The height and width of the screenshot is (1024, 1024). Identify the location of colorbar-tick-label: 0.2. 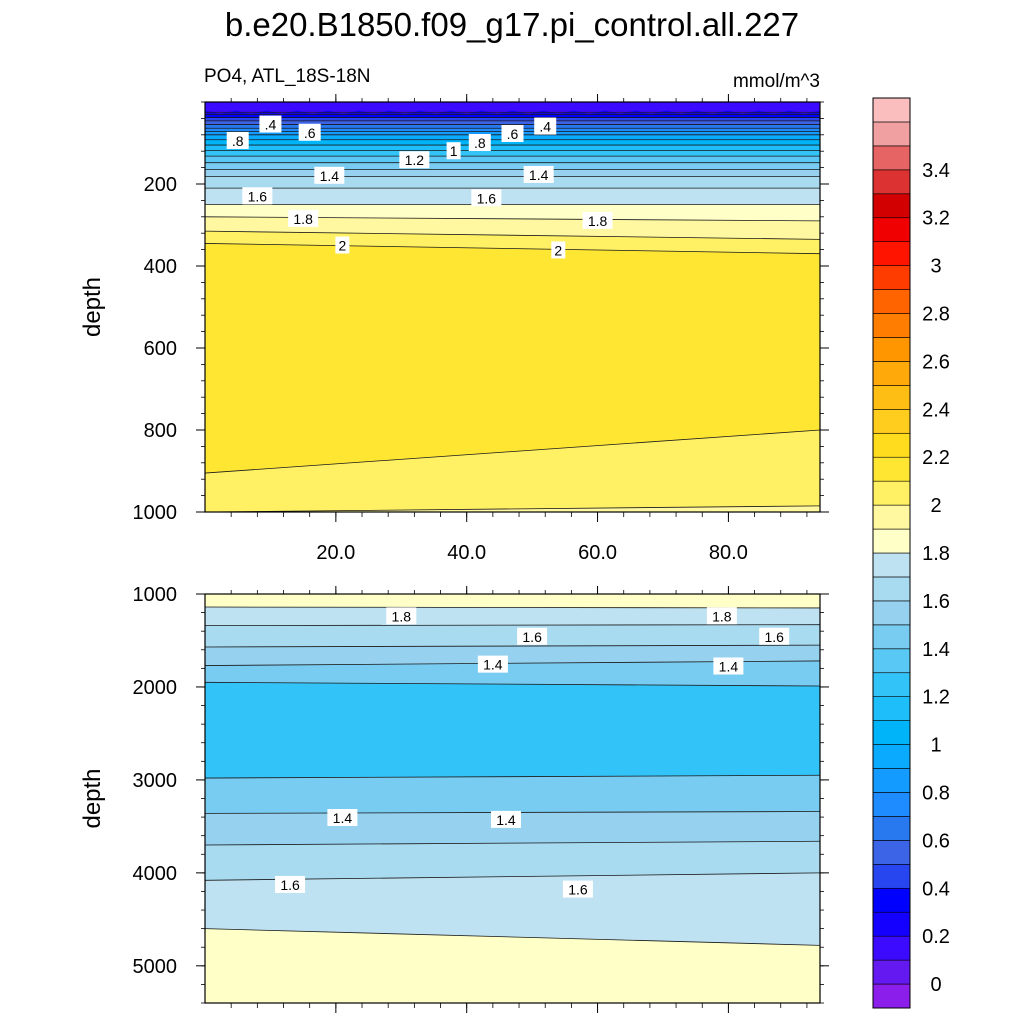
(936, 937).